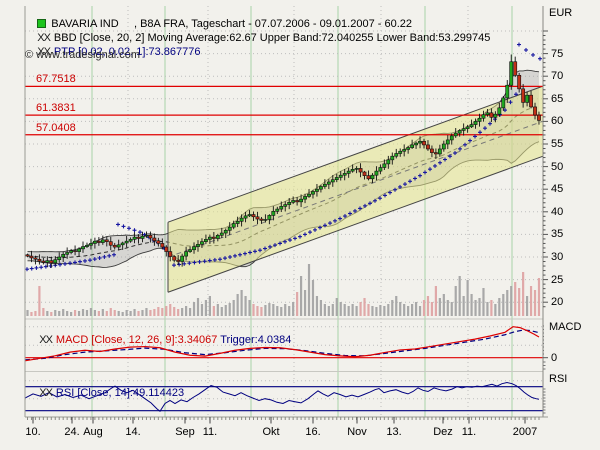  Describe the element at coordinates (557, 76) in the screenshot. I see `price-tick-label: 70` at that location.